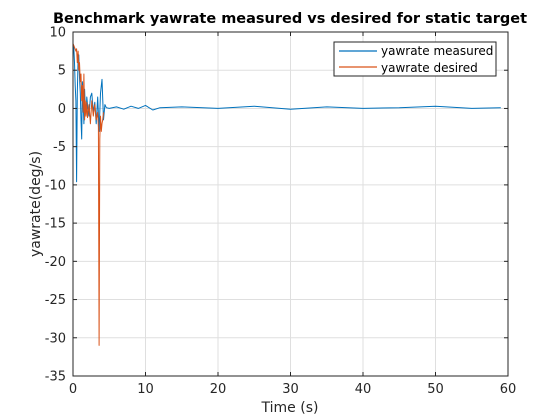  I want to click on y-tick-label: -10, so click(55, 185).